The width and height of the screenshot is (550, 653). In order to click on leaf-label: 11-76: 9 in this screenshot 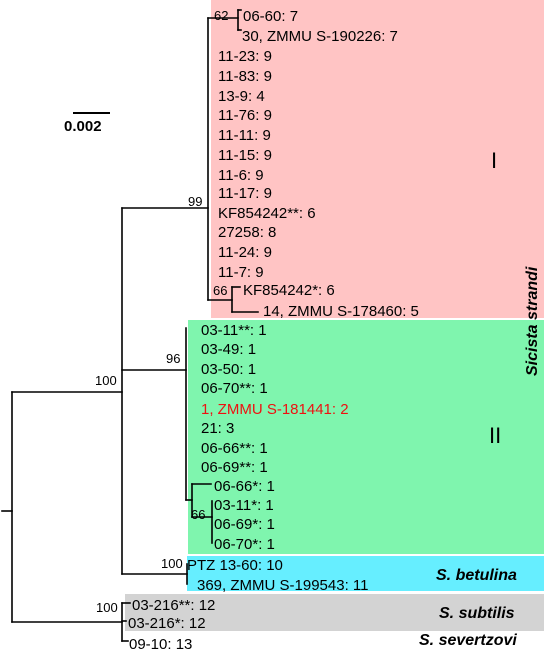, I will do `click(245, 115)`.